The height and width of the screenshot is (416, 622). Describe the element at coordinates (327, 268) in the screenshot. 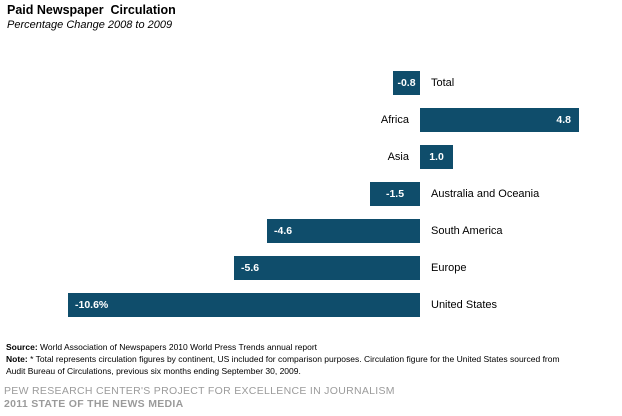

I see `bar-europe: -5.6` at that location.